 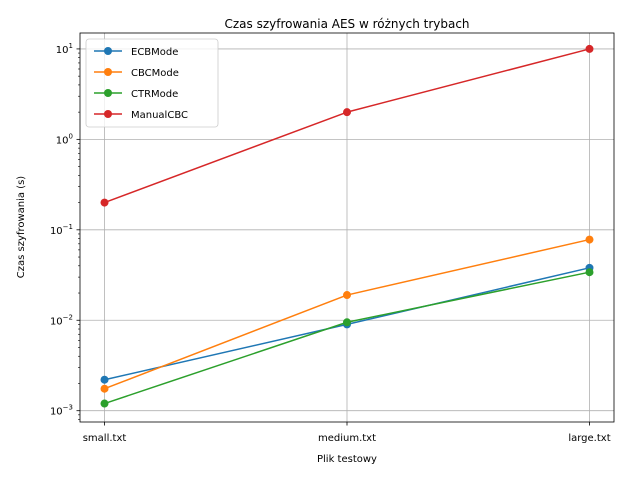 I want to click on legend-label: CBCMode, so click(x=155, y=73).